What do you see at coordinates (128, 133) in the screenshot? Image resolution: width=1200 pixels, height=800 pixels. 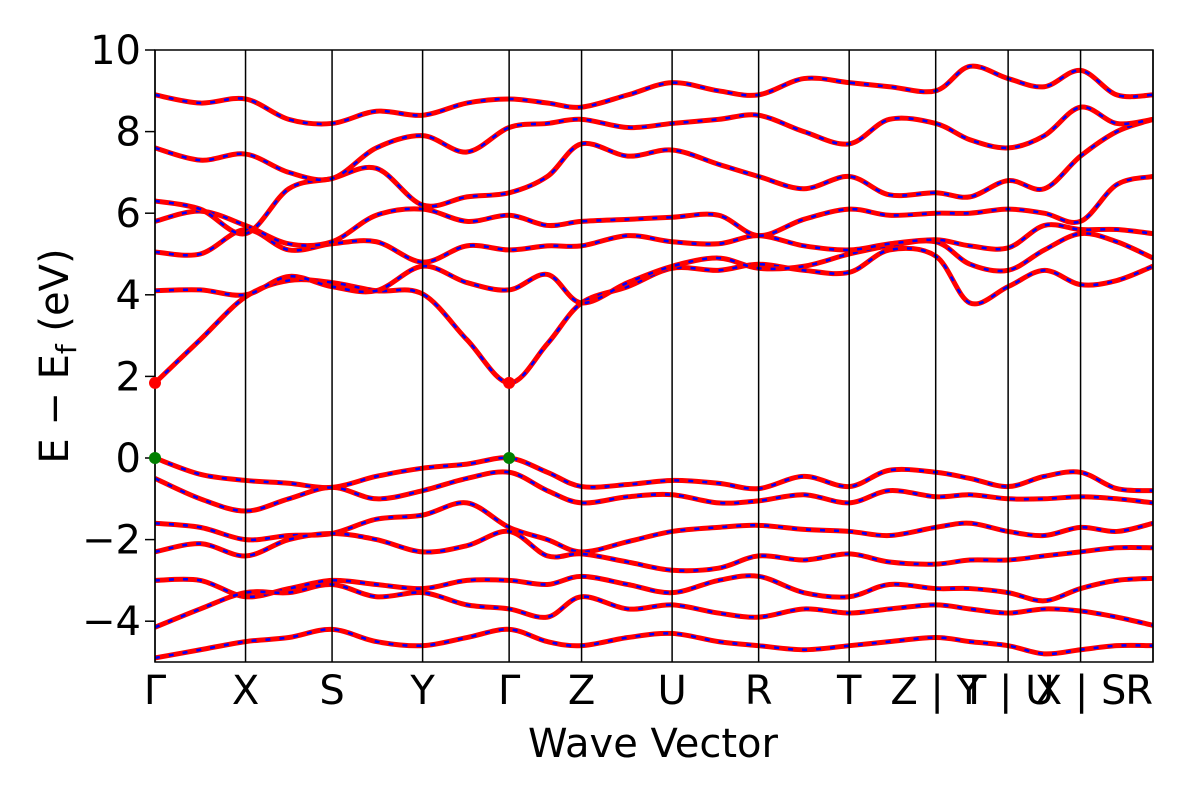 I see `y-tick-label: 8` at bounding box center [128, 133].